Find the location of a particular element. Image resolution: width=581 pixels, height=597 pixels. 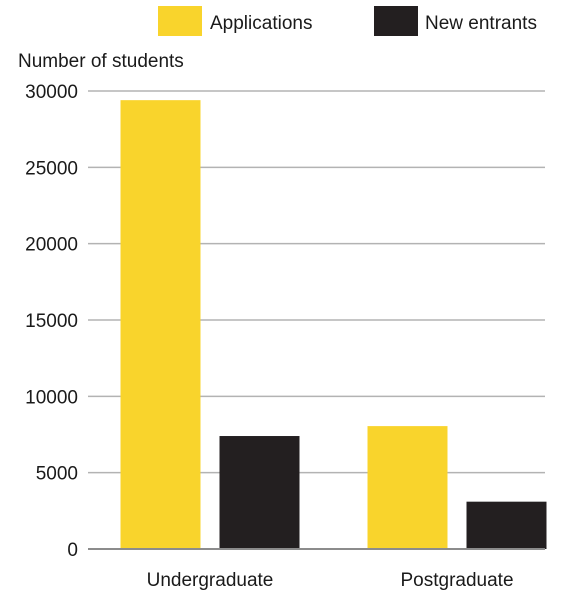

bar-undergraduate-new-entrants is located at coordinates (259, 492).